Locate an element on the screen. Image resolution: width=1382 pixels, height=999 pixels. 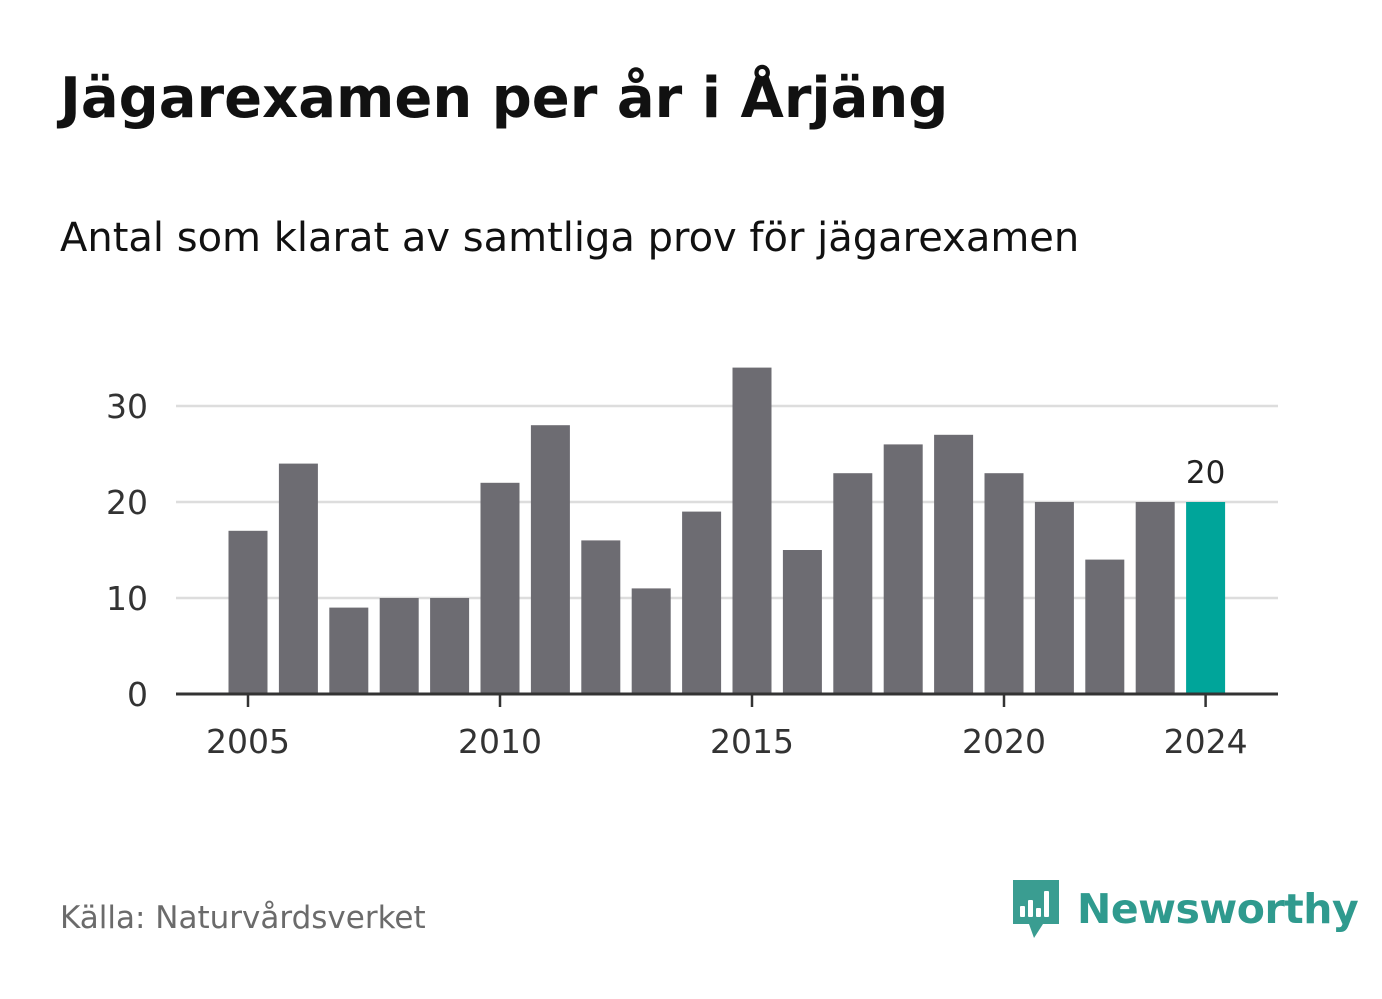
bar-2024 is located at coordinates (1206, 598).